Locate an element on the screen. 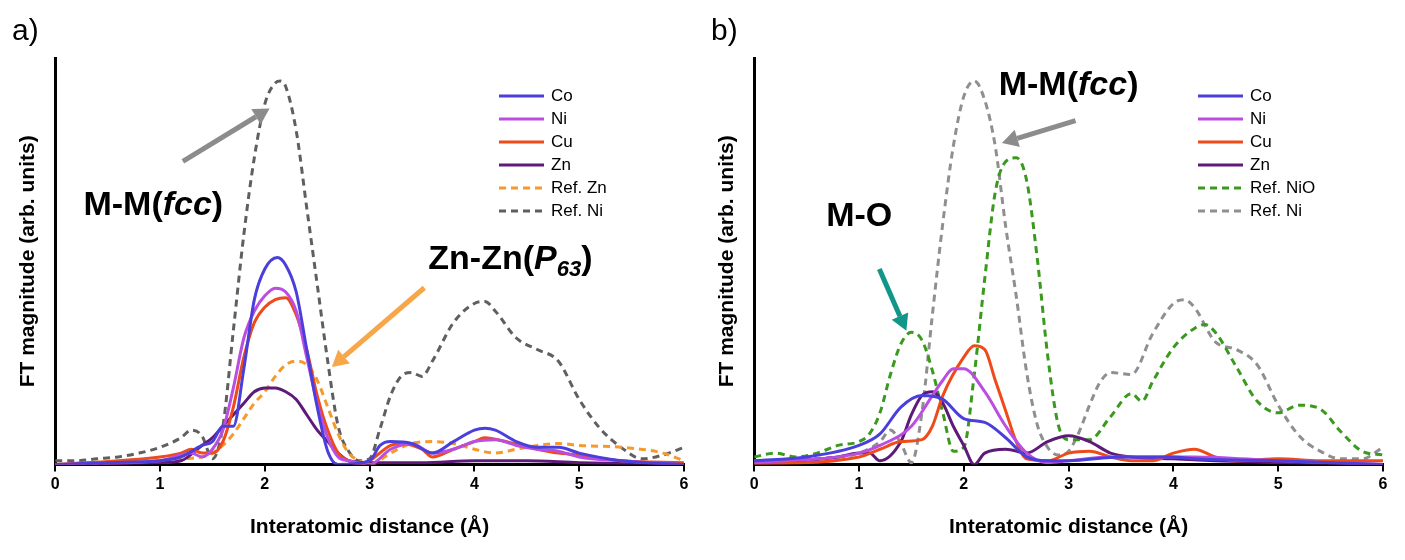 This screenshot has width=1405, height=560. chart-title: a) is located at coordinates (25, 30).